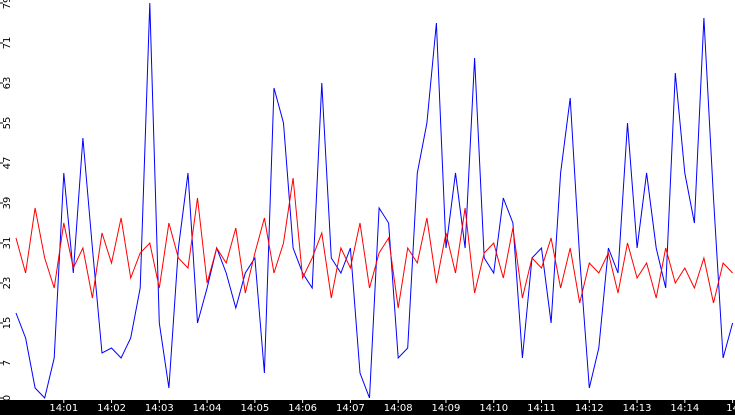 The image size is (735, 415). What do you see at coordinates (589, 408) in the screenshot?
I see `x-tick-label: 14:12` at bounding box center [589, 408].